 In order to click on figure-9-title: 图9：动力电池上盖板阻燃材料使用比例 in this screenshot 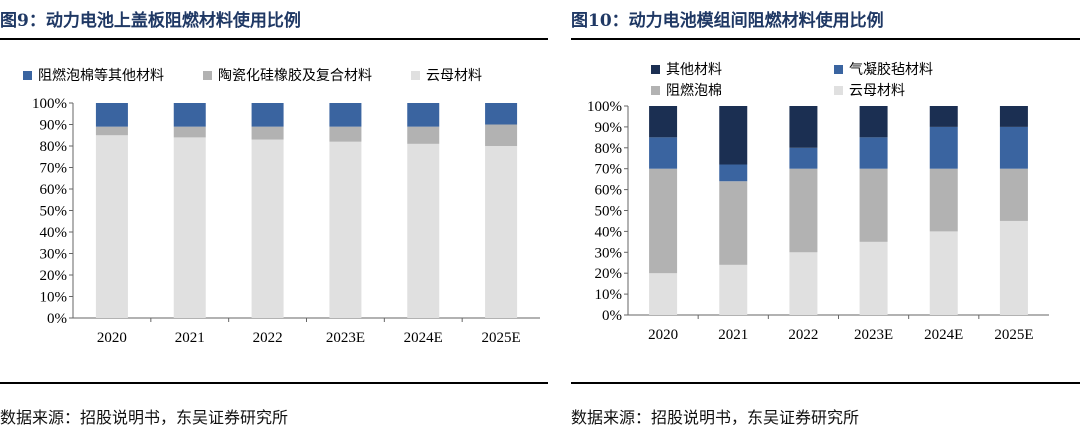, I will do `click(150, 21)`.